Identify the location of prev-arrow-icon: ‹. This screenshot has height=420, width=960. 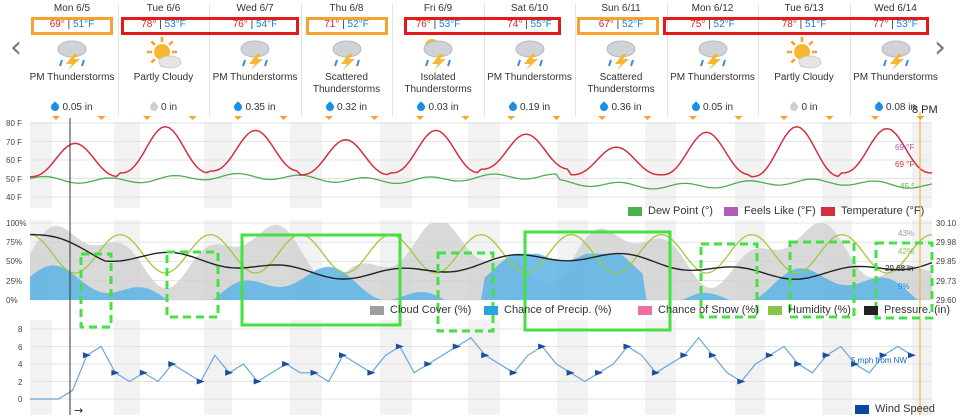
(16, 47).